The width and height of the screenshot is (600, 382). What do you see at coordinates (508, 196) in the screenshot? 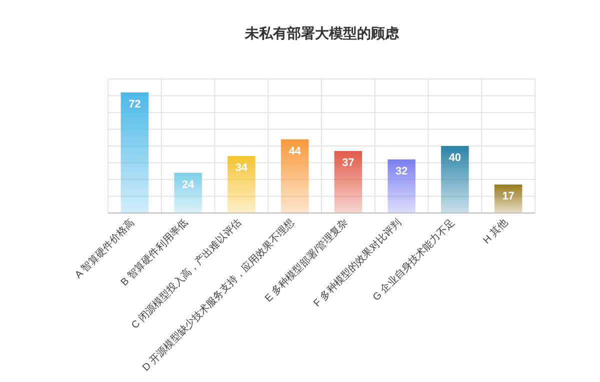
I see `data-label: 17` at bounding box center [508, 196].